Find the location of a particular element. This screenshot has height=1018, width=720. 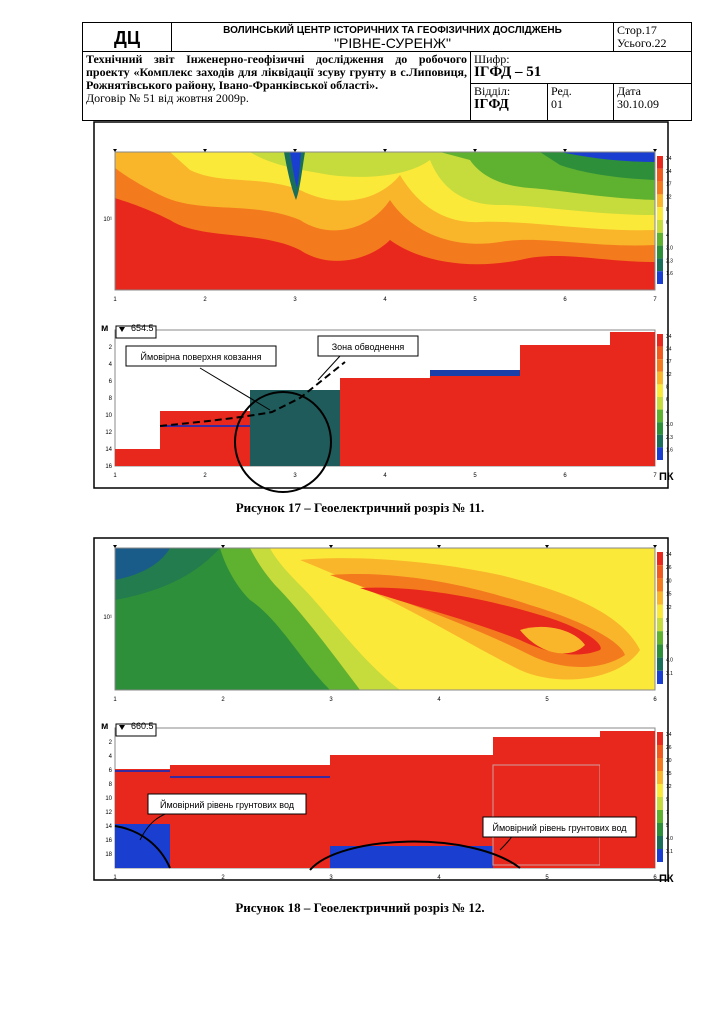

legend-label: 15 is located at coordinates (669, 774).